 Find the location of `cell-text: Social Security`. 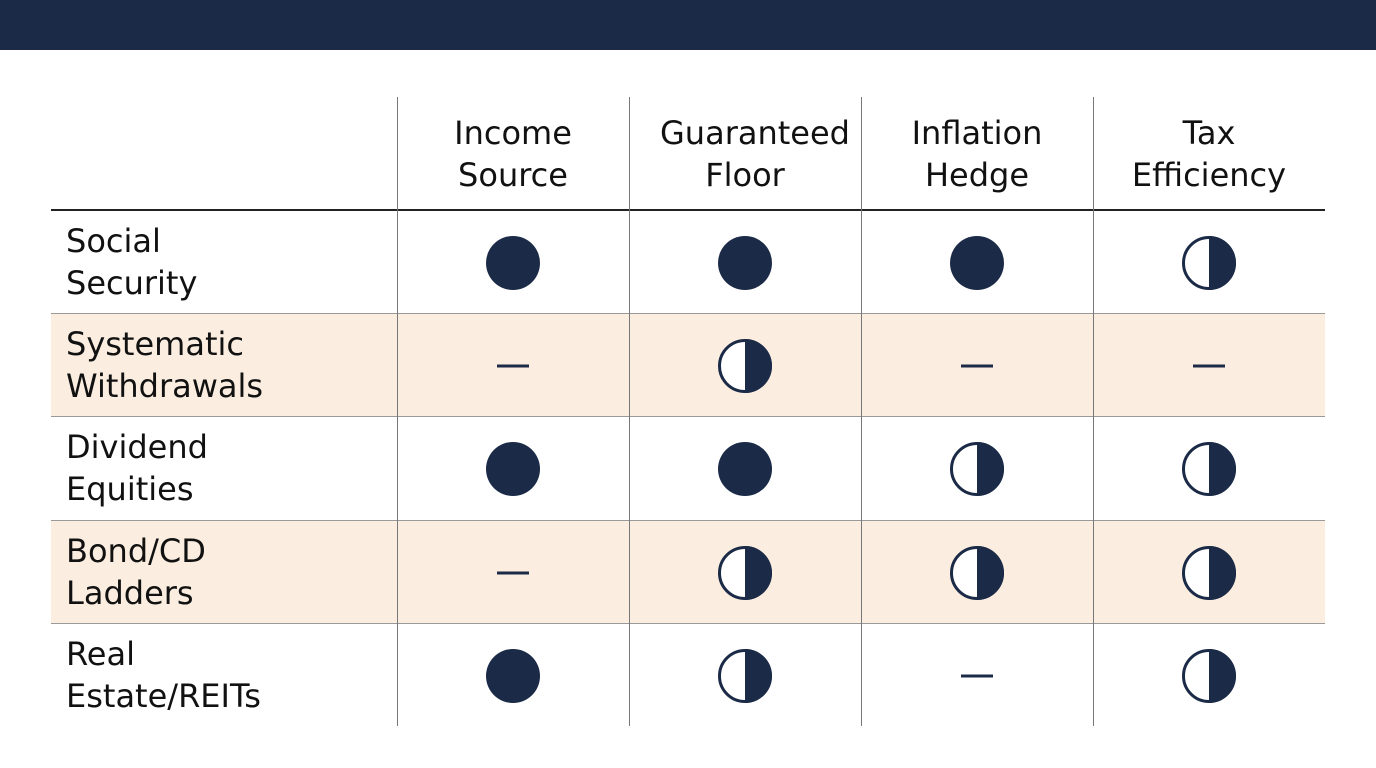

cell-text: Social Security is located at coordinates (132, 261).